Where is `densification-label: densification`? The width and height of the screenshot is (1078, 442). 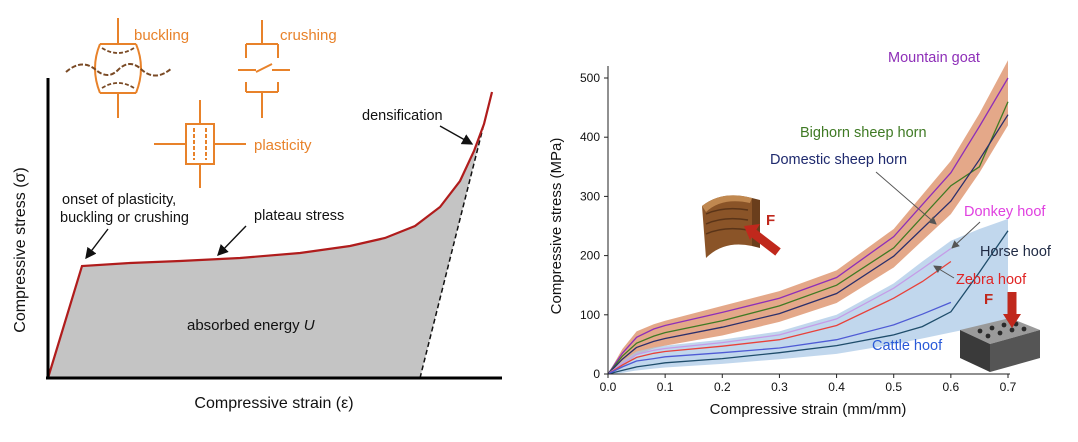 densification-label: densification is located at coordinates (402, 116).